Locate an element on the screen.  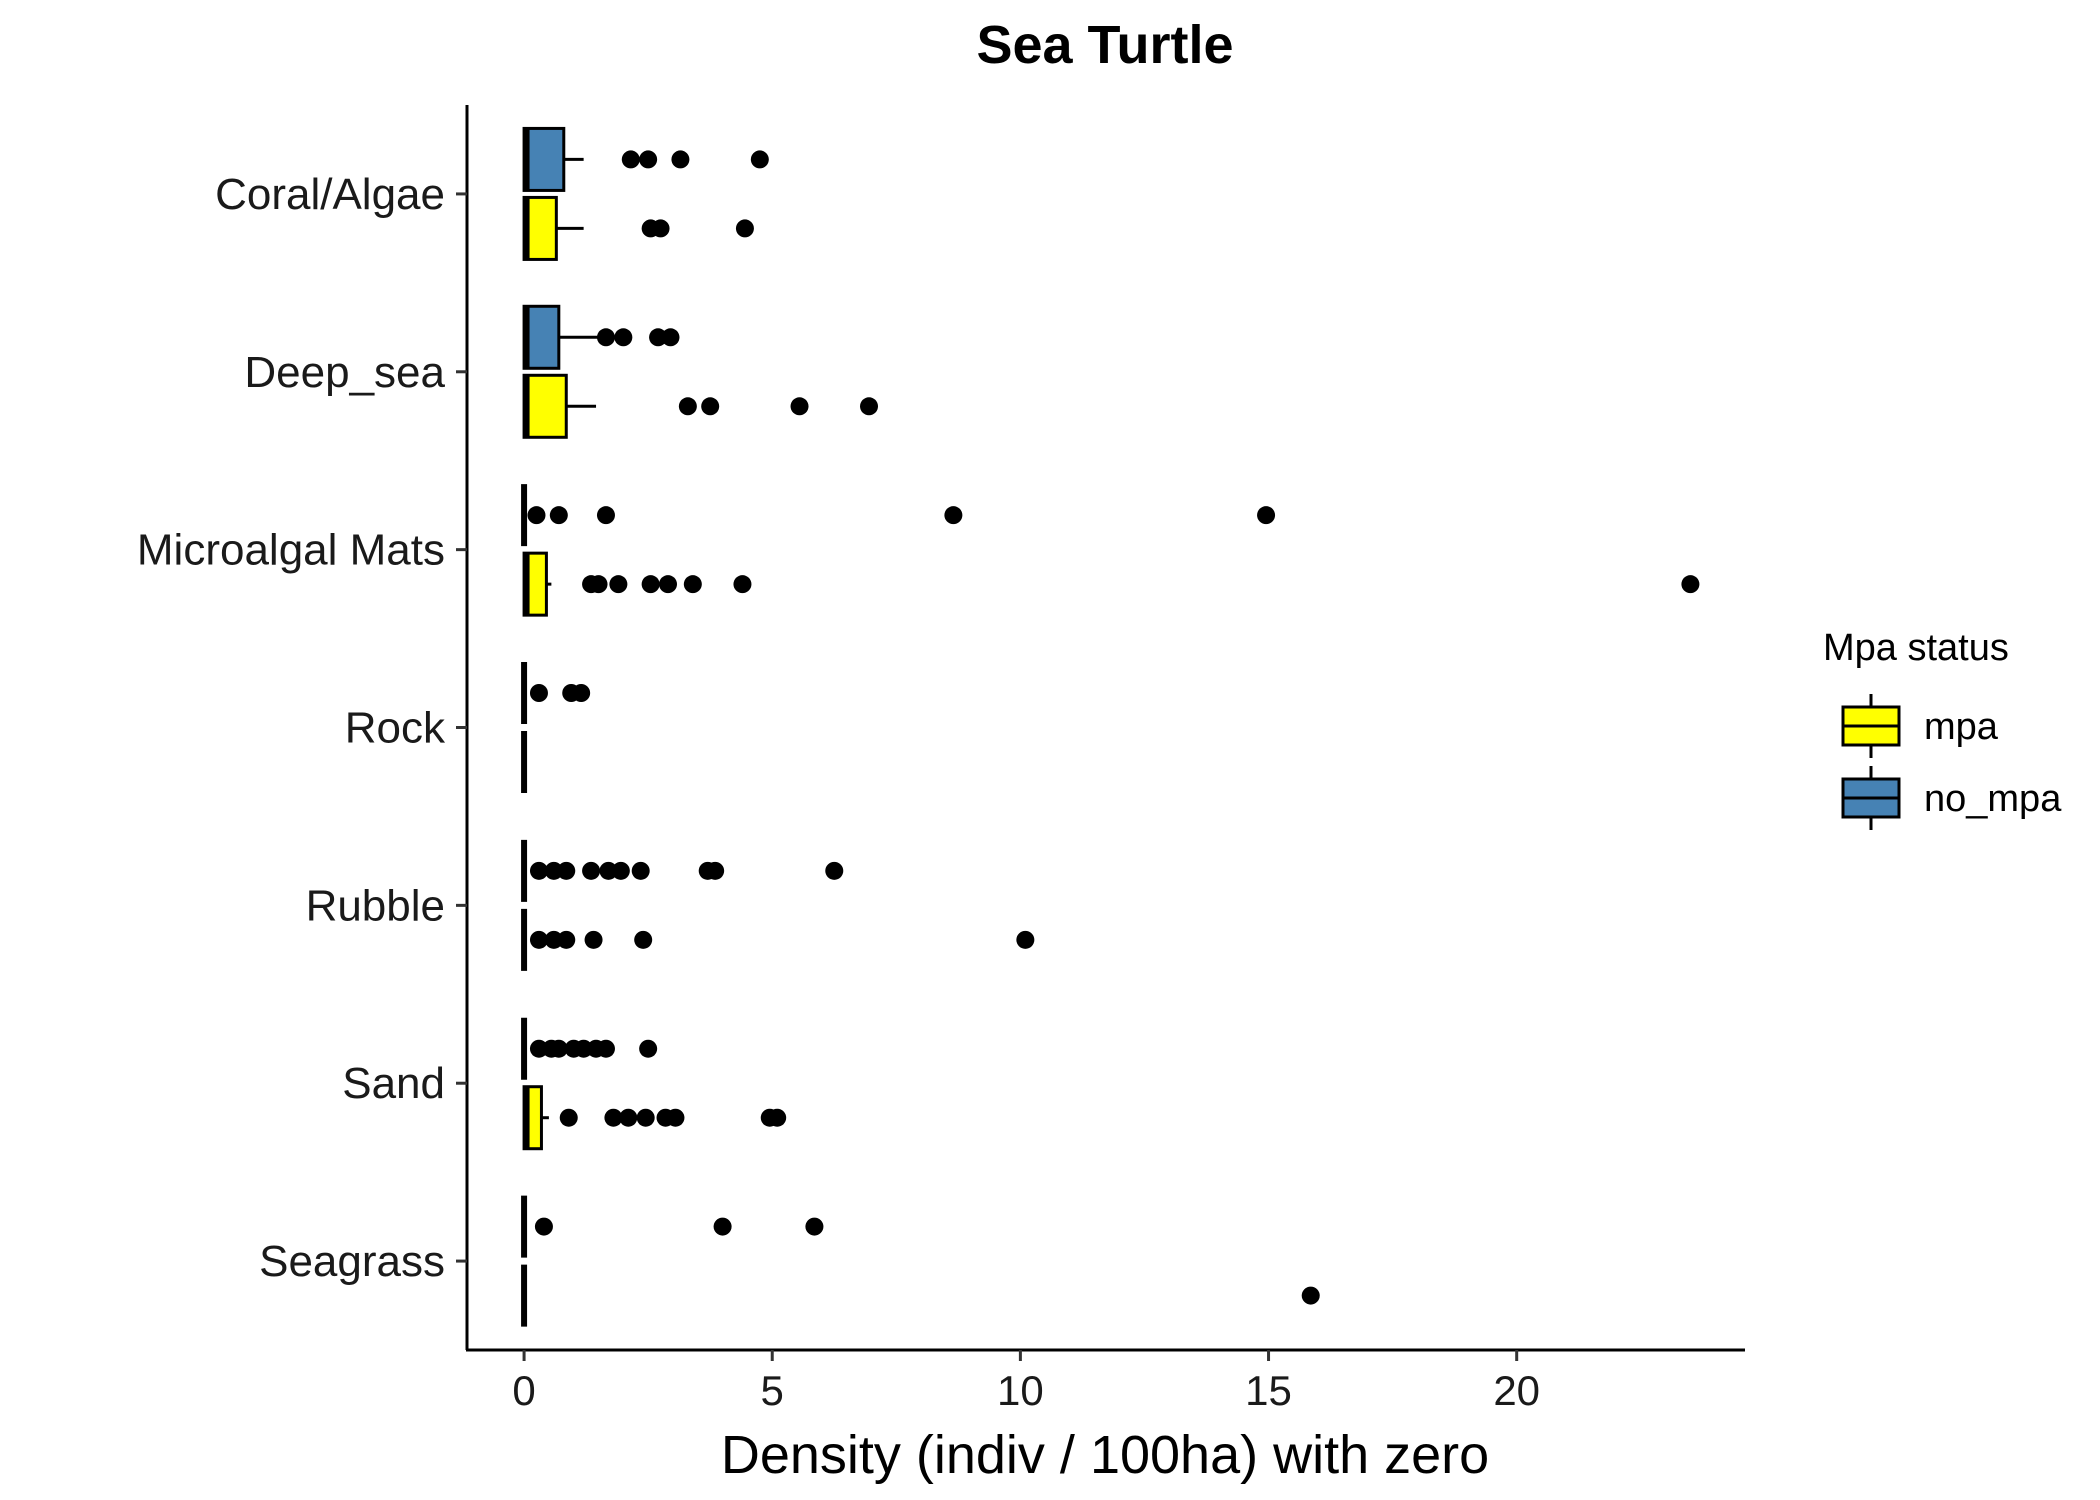
legend-entry-mpa: mpa is located at coordinates (1920, 726).